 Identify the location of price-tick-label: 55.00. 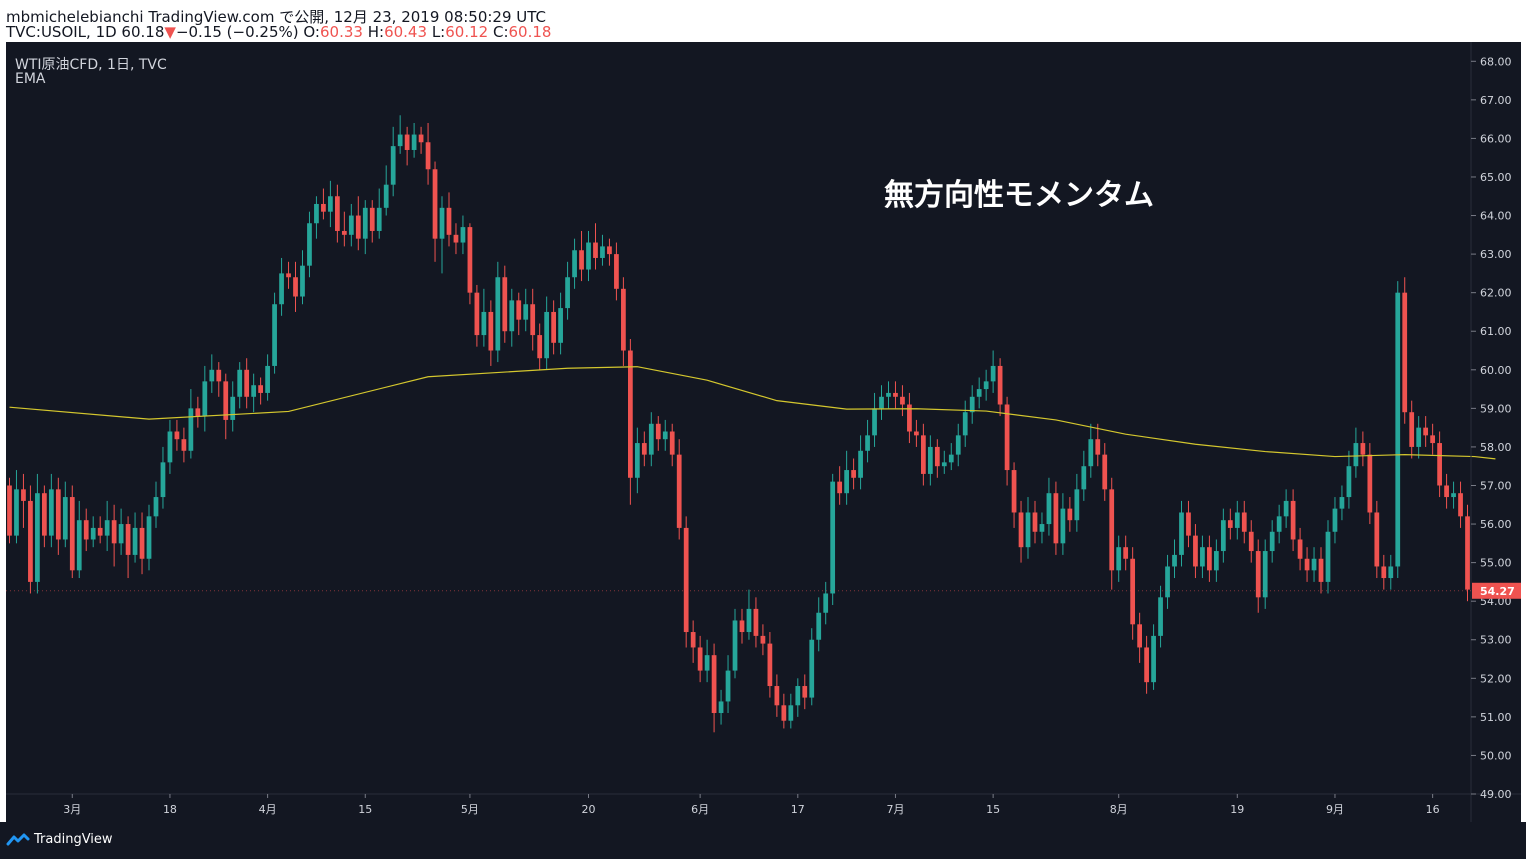
(1496, 563).